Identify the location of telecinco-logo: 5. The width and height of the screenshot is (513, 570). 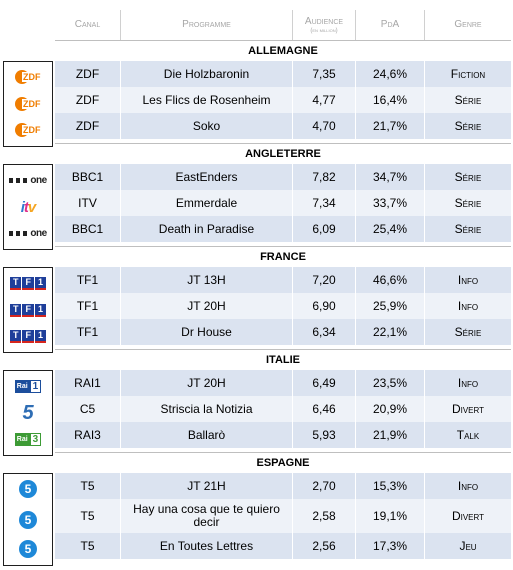
(28, 520).